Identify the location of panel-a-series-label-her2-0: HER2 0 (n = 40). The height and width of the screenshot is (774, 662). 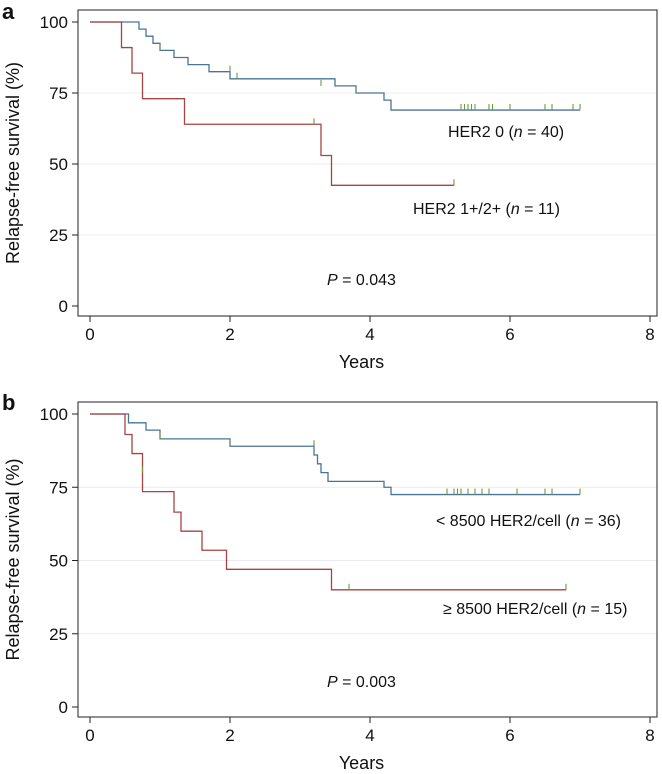
(506, 132).